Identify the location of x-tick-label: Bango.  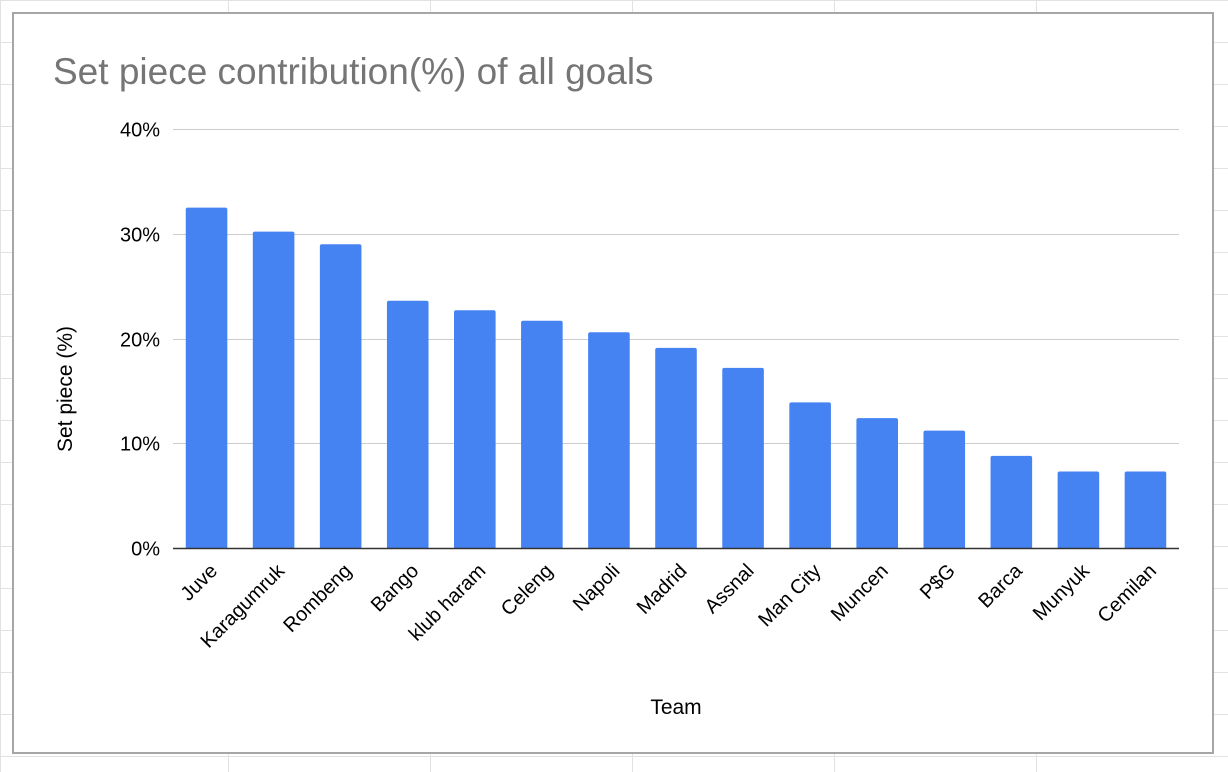
(395, 588).